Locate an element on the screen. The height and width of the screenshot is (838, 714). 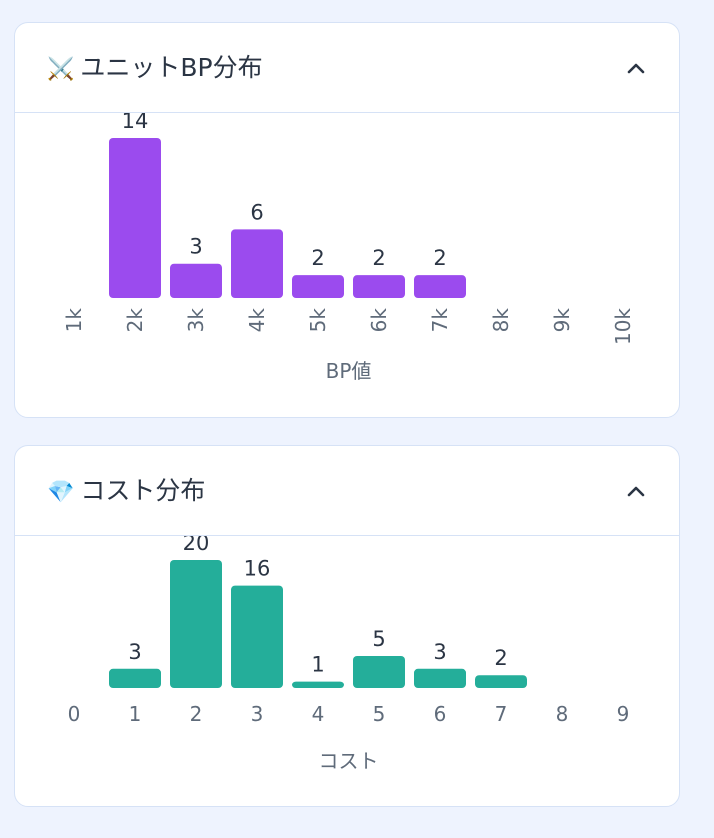
cost-card-title: 💎 コスト分布 is located at coordinates (126, 492).